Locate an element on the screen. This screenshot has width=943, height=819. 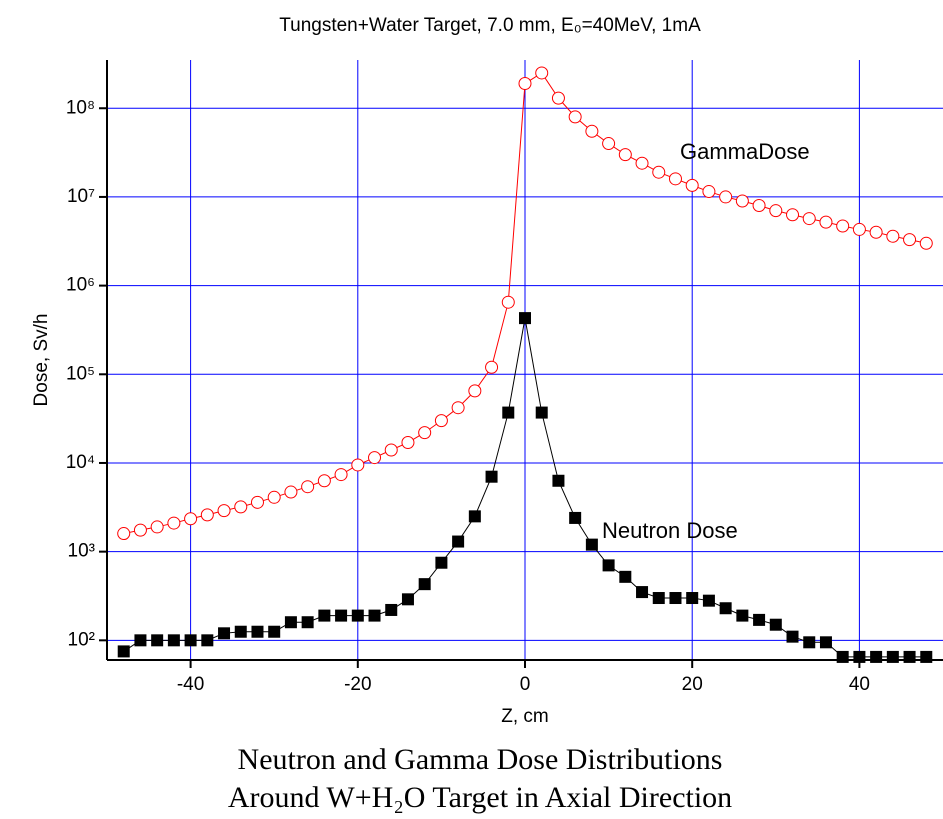
x-tick-label: 20 is located at coordinates (692, 684).